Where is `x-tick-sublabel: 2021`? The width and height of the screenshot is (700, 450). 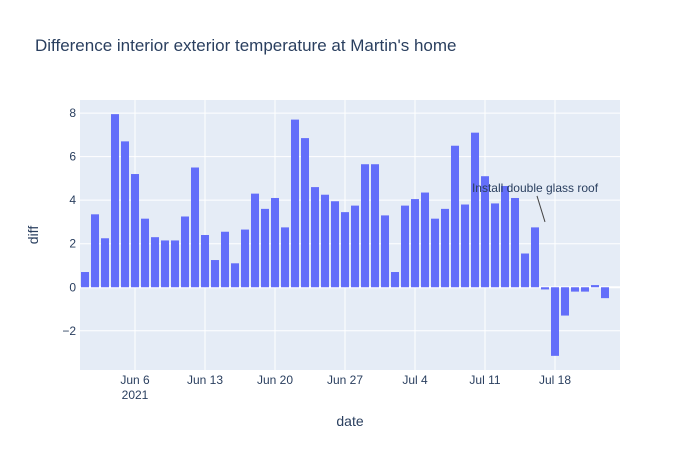
x-tick-sublabel: 2021 is located at coordinates (135, 395).